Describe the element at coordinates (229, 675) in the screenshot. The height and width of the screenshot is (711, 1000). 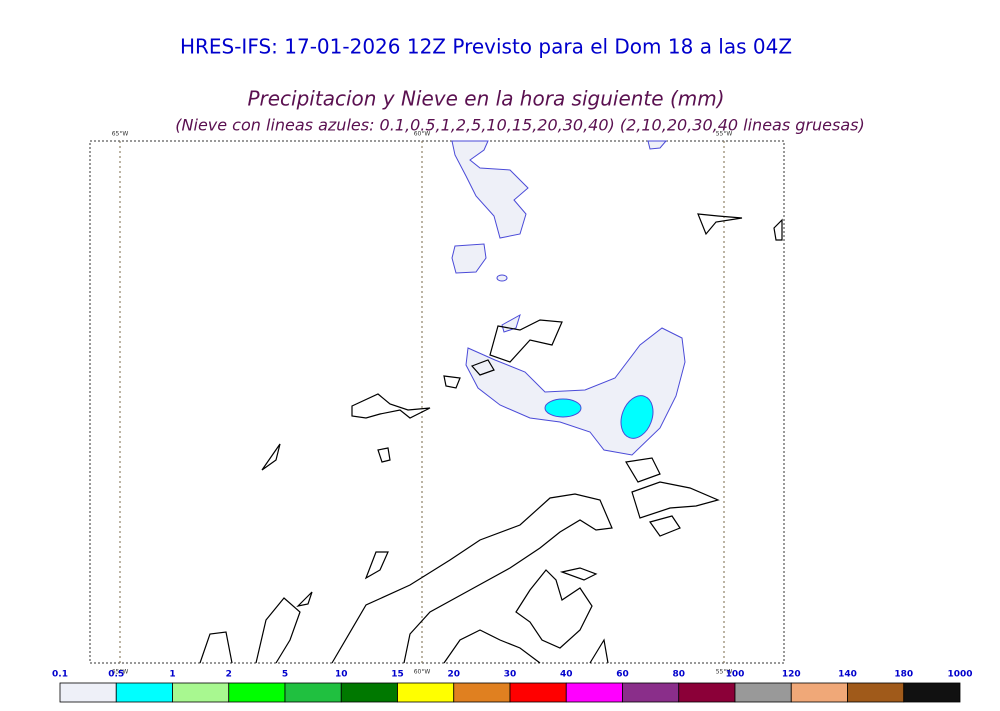
I see `colorbar-label: 2` at that location.